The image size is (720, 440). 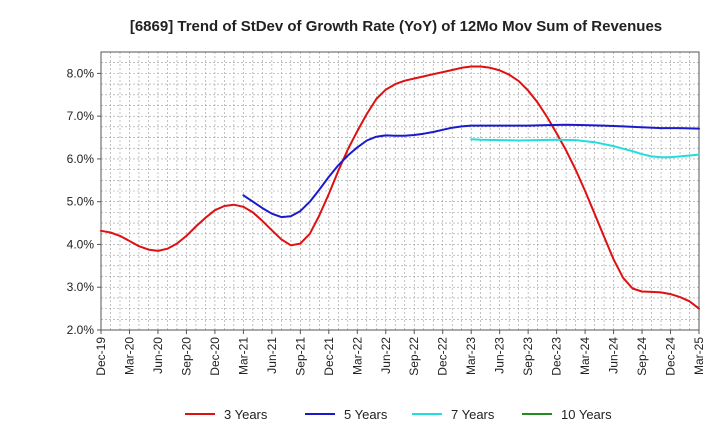 I want to click on x-tick-label: Sep-24, so click(x=642, y=356).